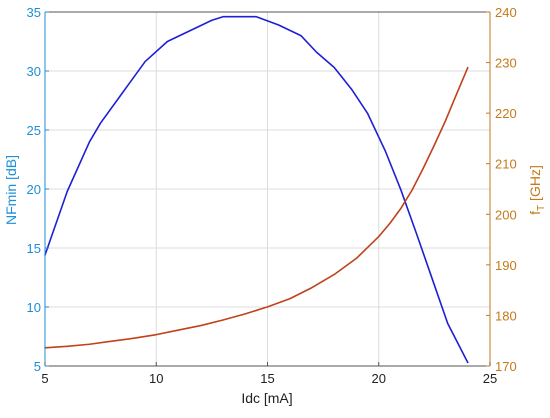 Image resolution: width=550 pixels, height=418 pixels. Describe the element at coordinates (37, 366) in the screenshot. I see `y-left-tick-label: 5` at that location.